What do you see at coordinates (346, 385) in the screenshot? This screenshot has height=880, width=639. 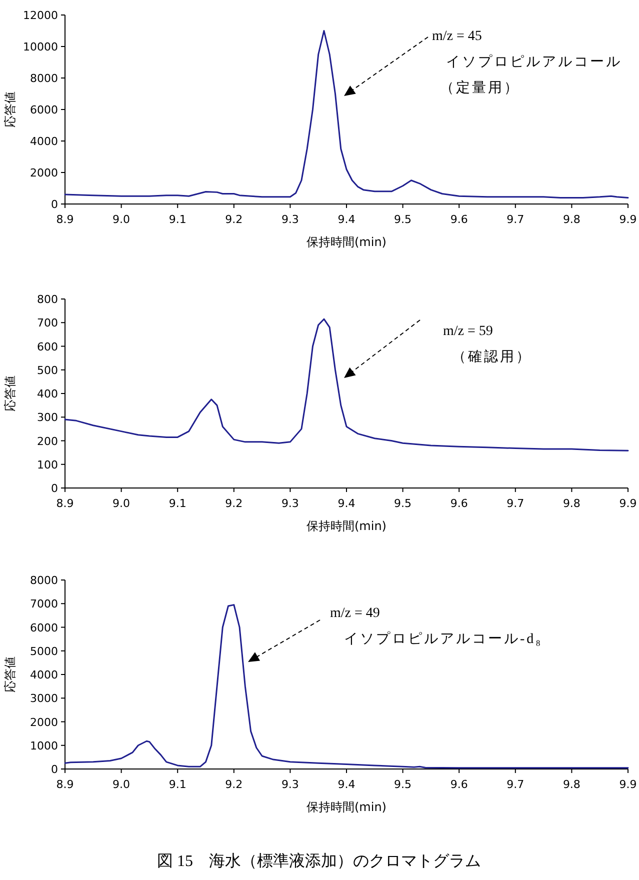 I see `line-series` at bounding box center [346, 385].